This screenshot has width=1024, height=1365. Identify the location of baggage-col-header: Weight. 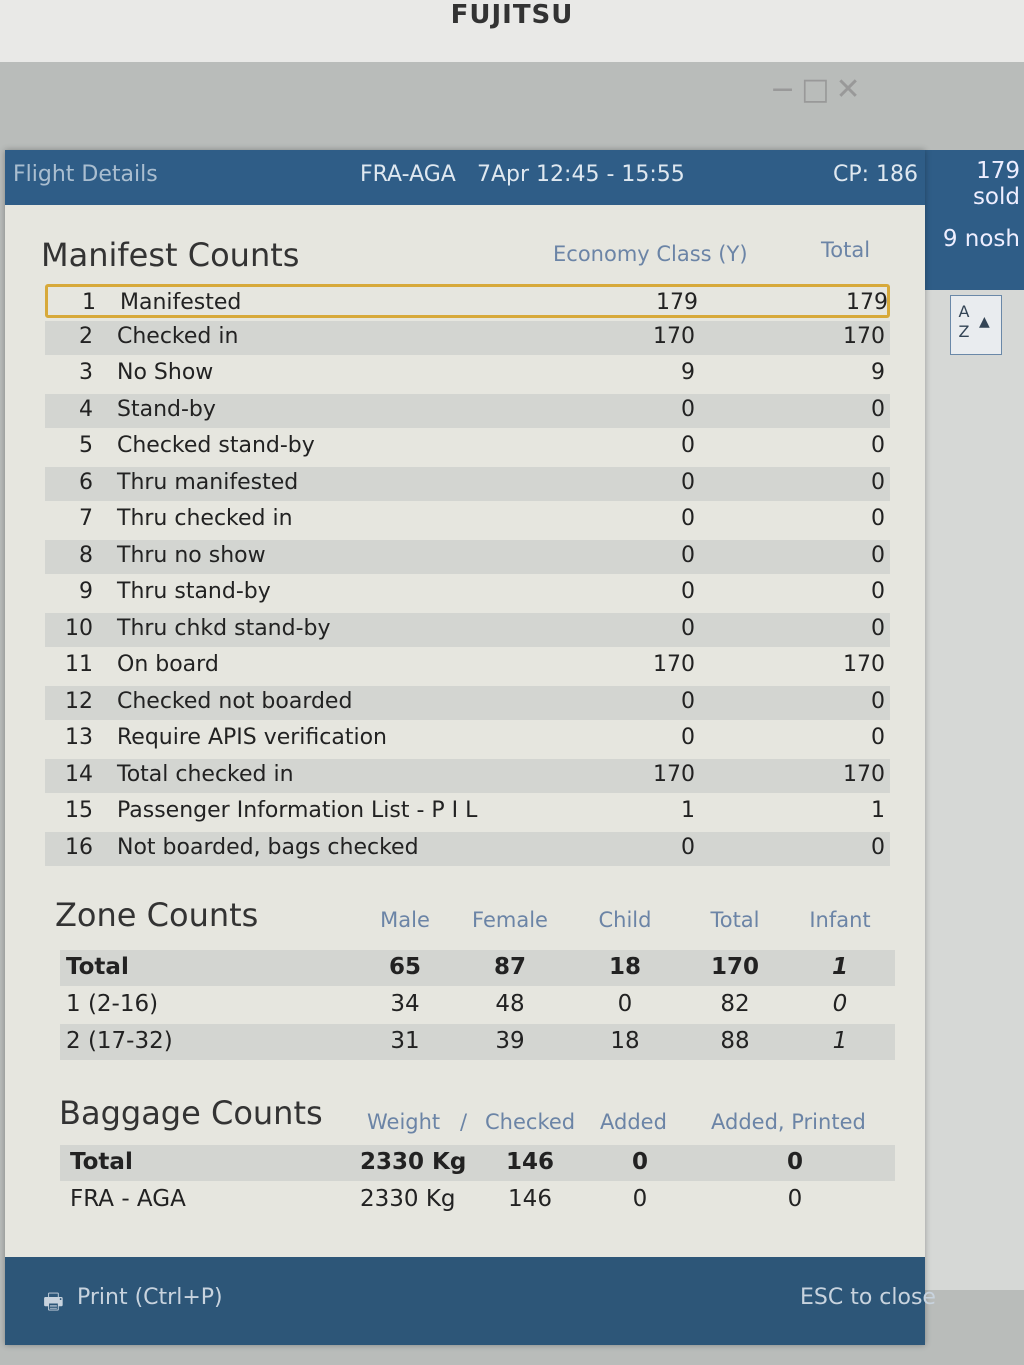
(404, 1122).